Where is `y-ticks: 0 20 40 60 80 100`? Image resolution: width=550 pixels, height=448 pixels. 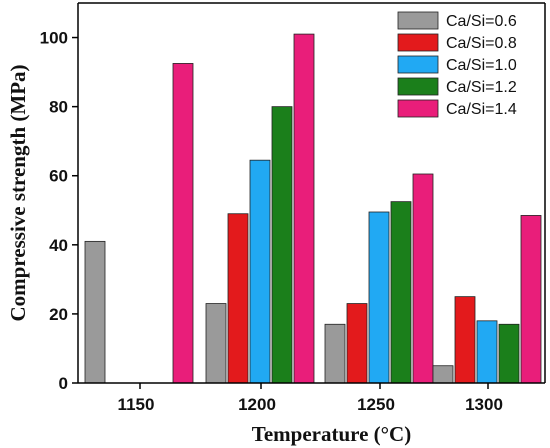 y-ticks: 0 20 40 60 80 100 is located at coordinates (59, 211).